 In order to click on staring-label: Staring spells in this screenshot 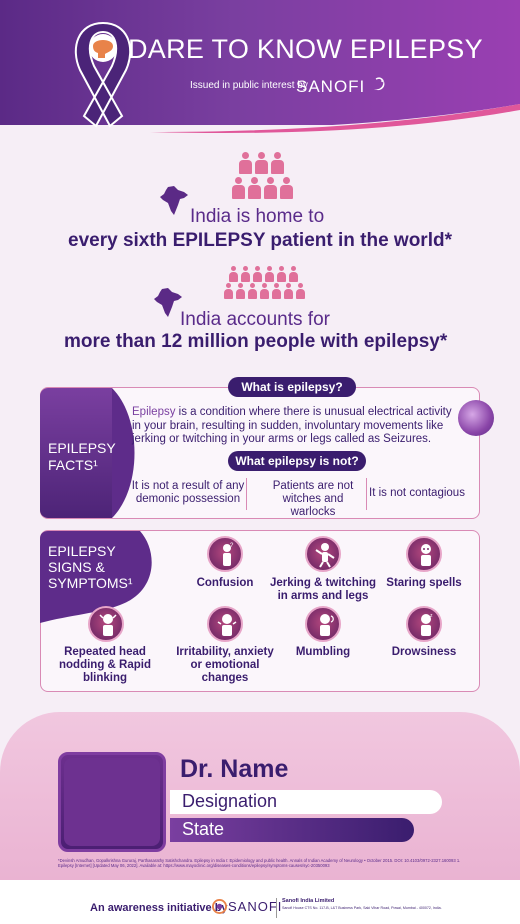, I will do `click(424, 583)`.